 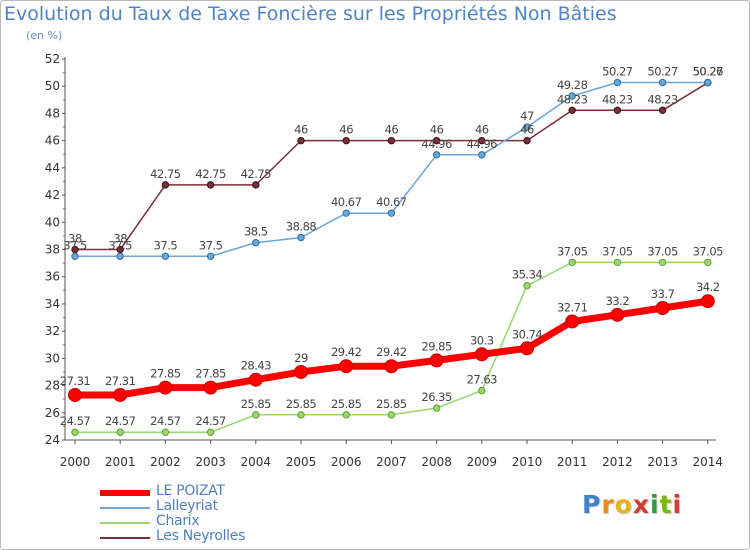 I want to click on data-label-lalleyriat: 38.88, so click(x=301, y=227).